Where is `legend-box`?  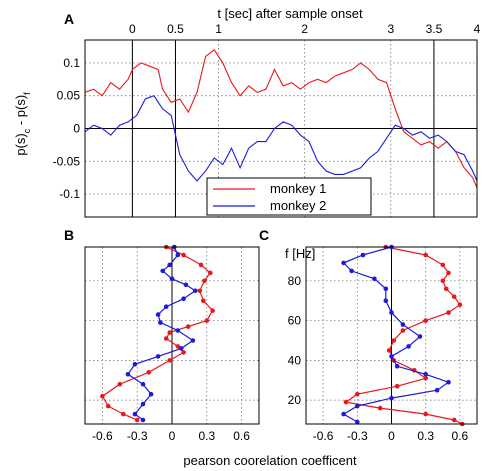
legend-box is located at coordinates (289, 196).